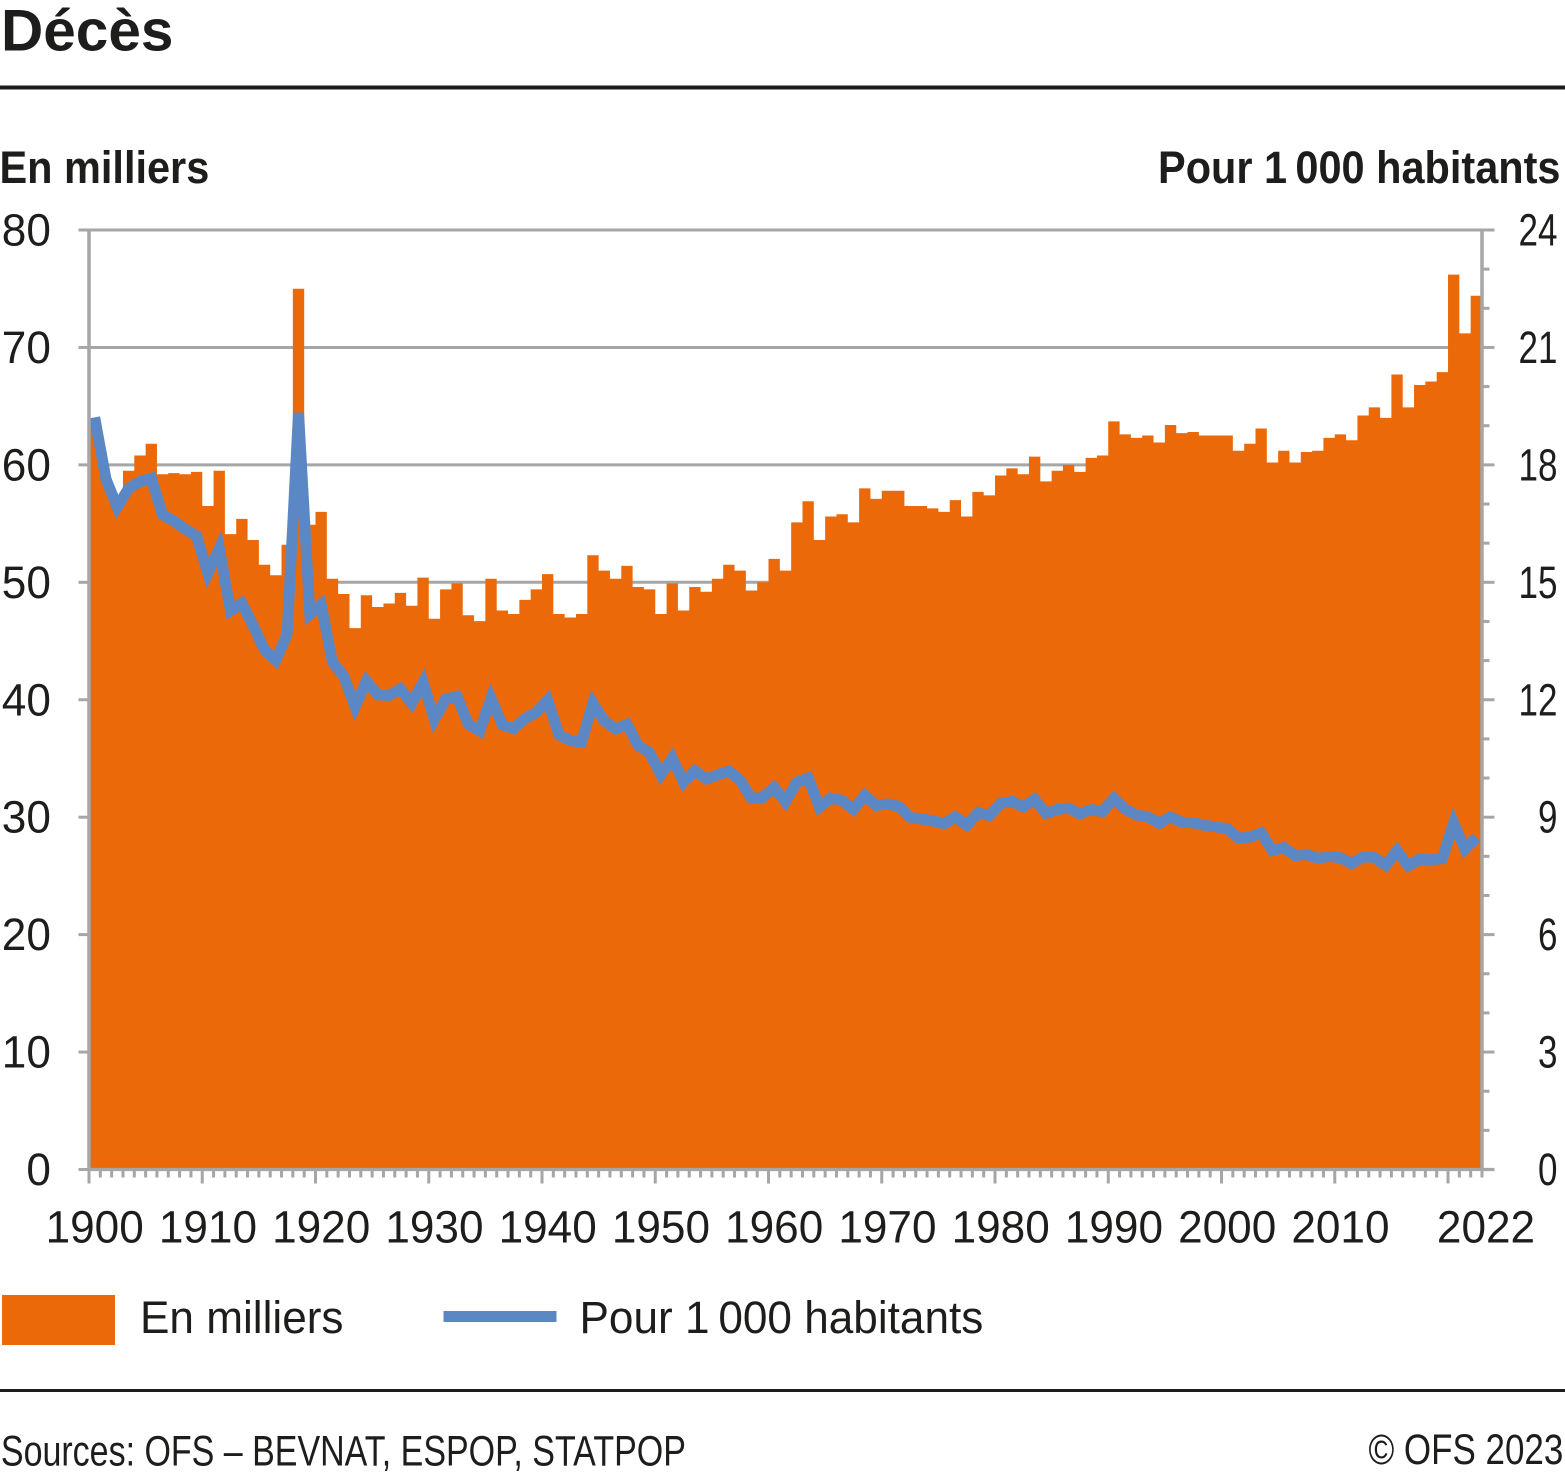  I want to click on svg-text: 18, so click(1538, 465).